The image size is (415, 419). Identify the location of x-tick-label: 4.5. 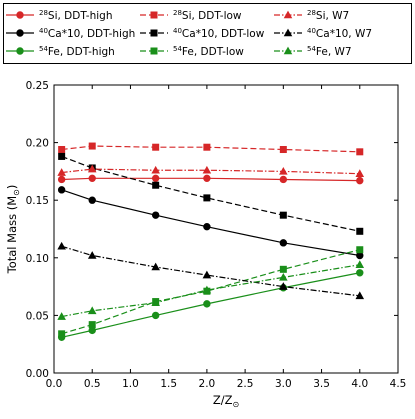
(398, 384).